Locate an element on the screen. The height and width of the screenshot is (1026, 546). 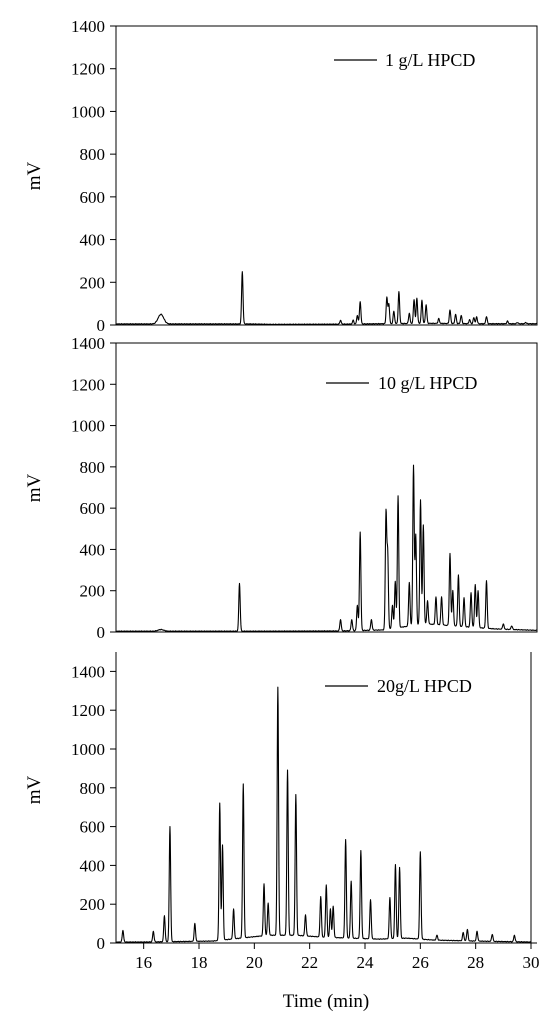
x-axis-label: Time (min) is located at coordinates (326, 1001).